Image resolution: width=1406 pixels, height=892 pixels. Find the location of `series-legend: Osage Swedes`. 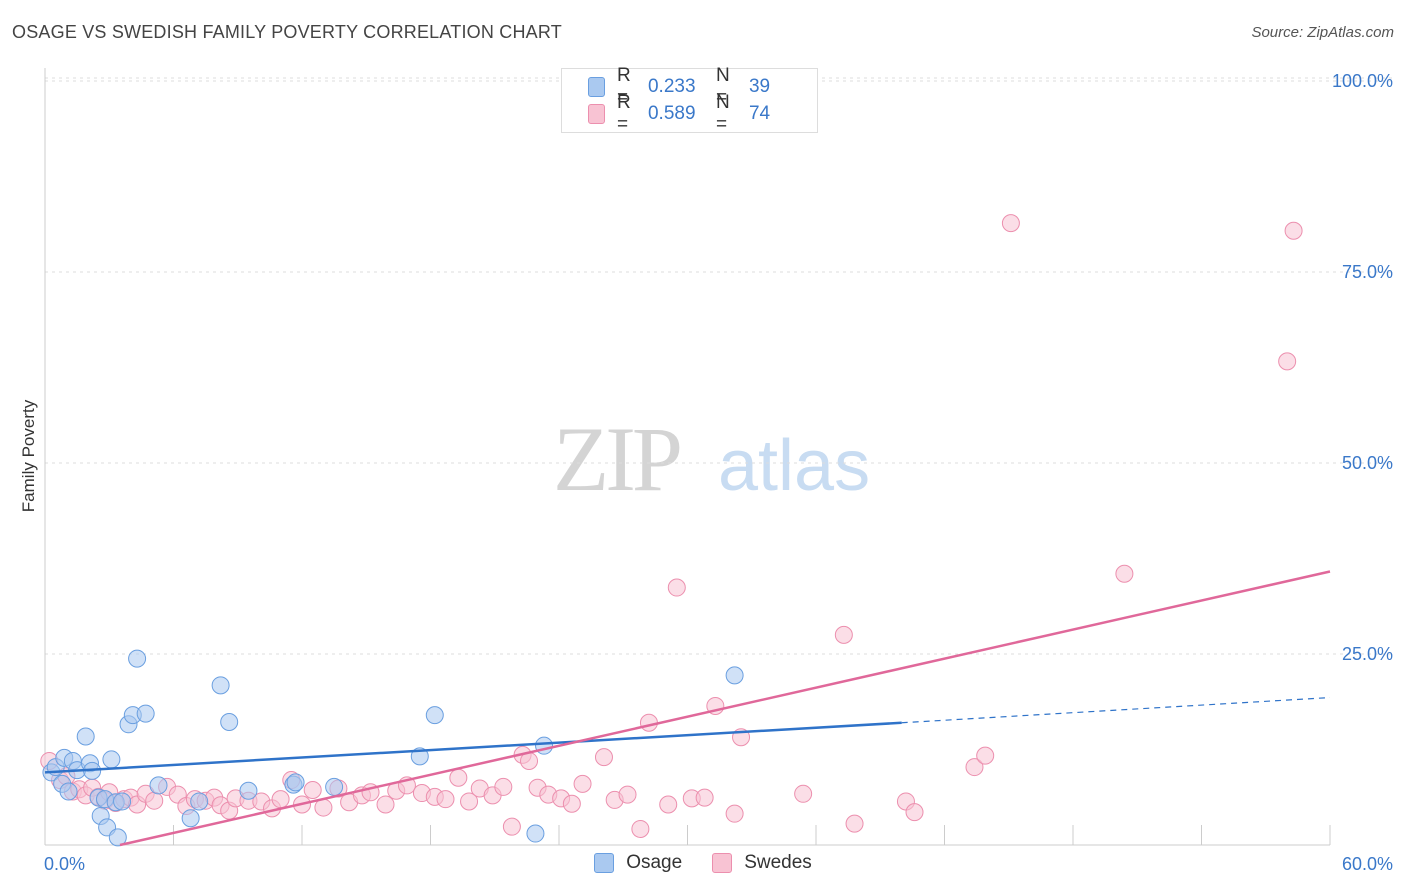

series-legend: Osage Swedes is located at coordinates (703, 863).